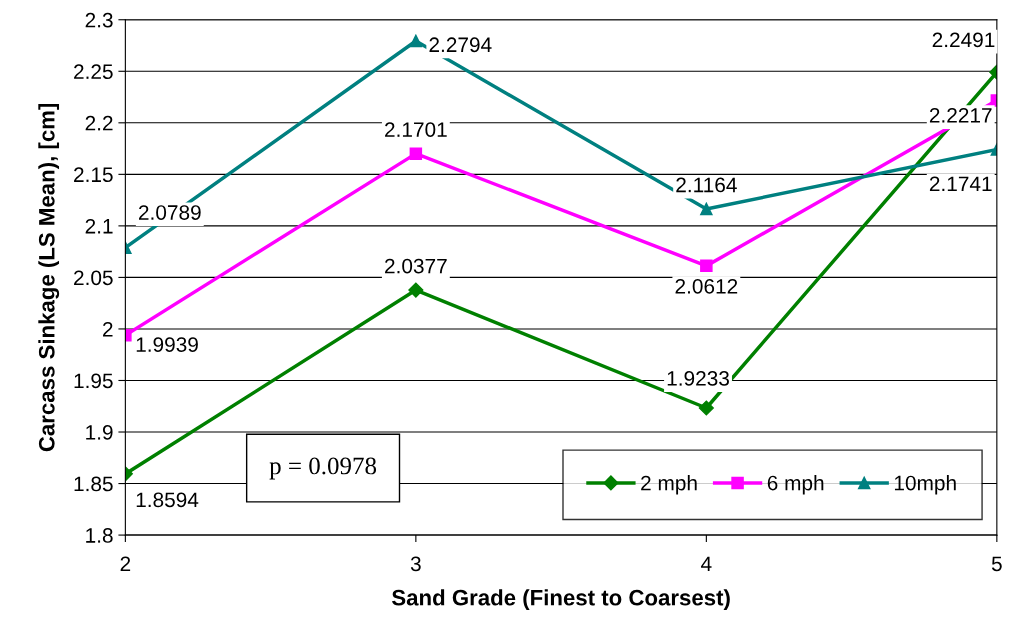  What do you see at coordinates (698, 378) in the screenshot?
I see `data-label: 1.9233` at bounding box center [698, 378].